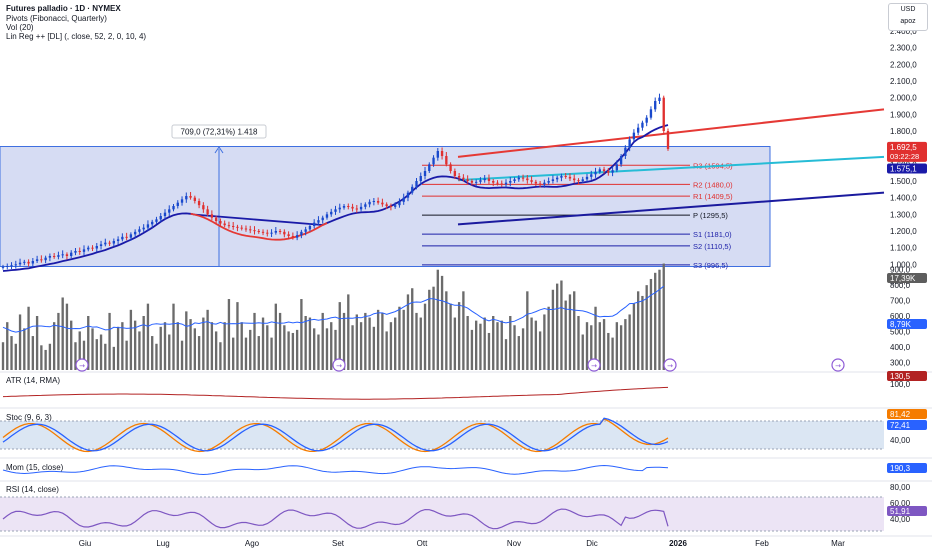 The image size is (932, 550). I want to click on rsi-value: 51,91, so click(900, 511).